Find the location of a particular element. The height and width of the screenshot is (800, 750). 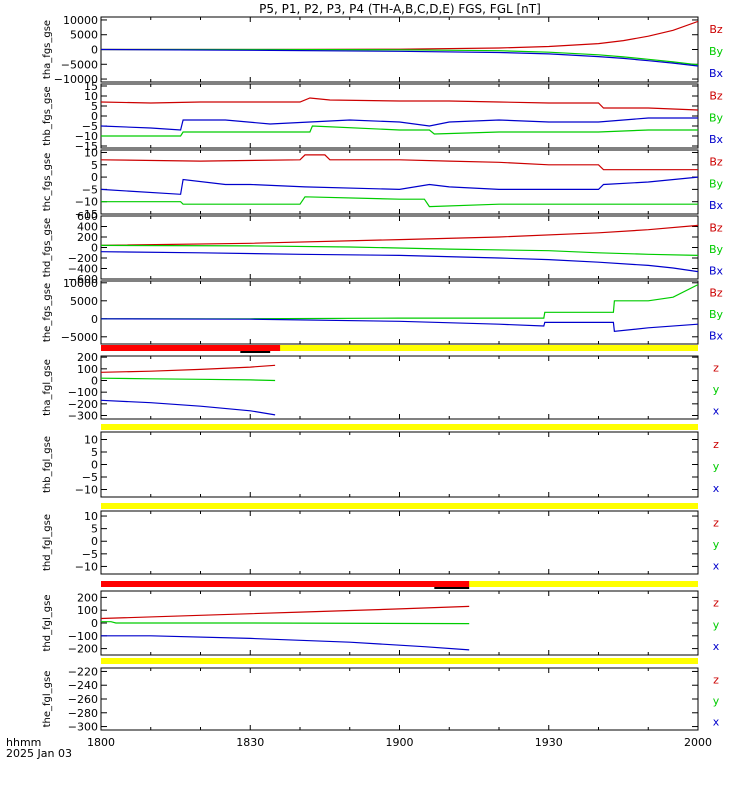

panel-5: 10000 5000 0 −5000 the_fgs_gse Bz By Bx is located at coordinates (383, 311).